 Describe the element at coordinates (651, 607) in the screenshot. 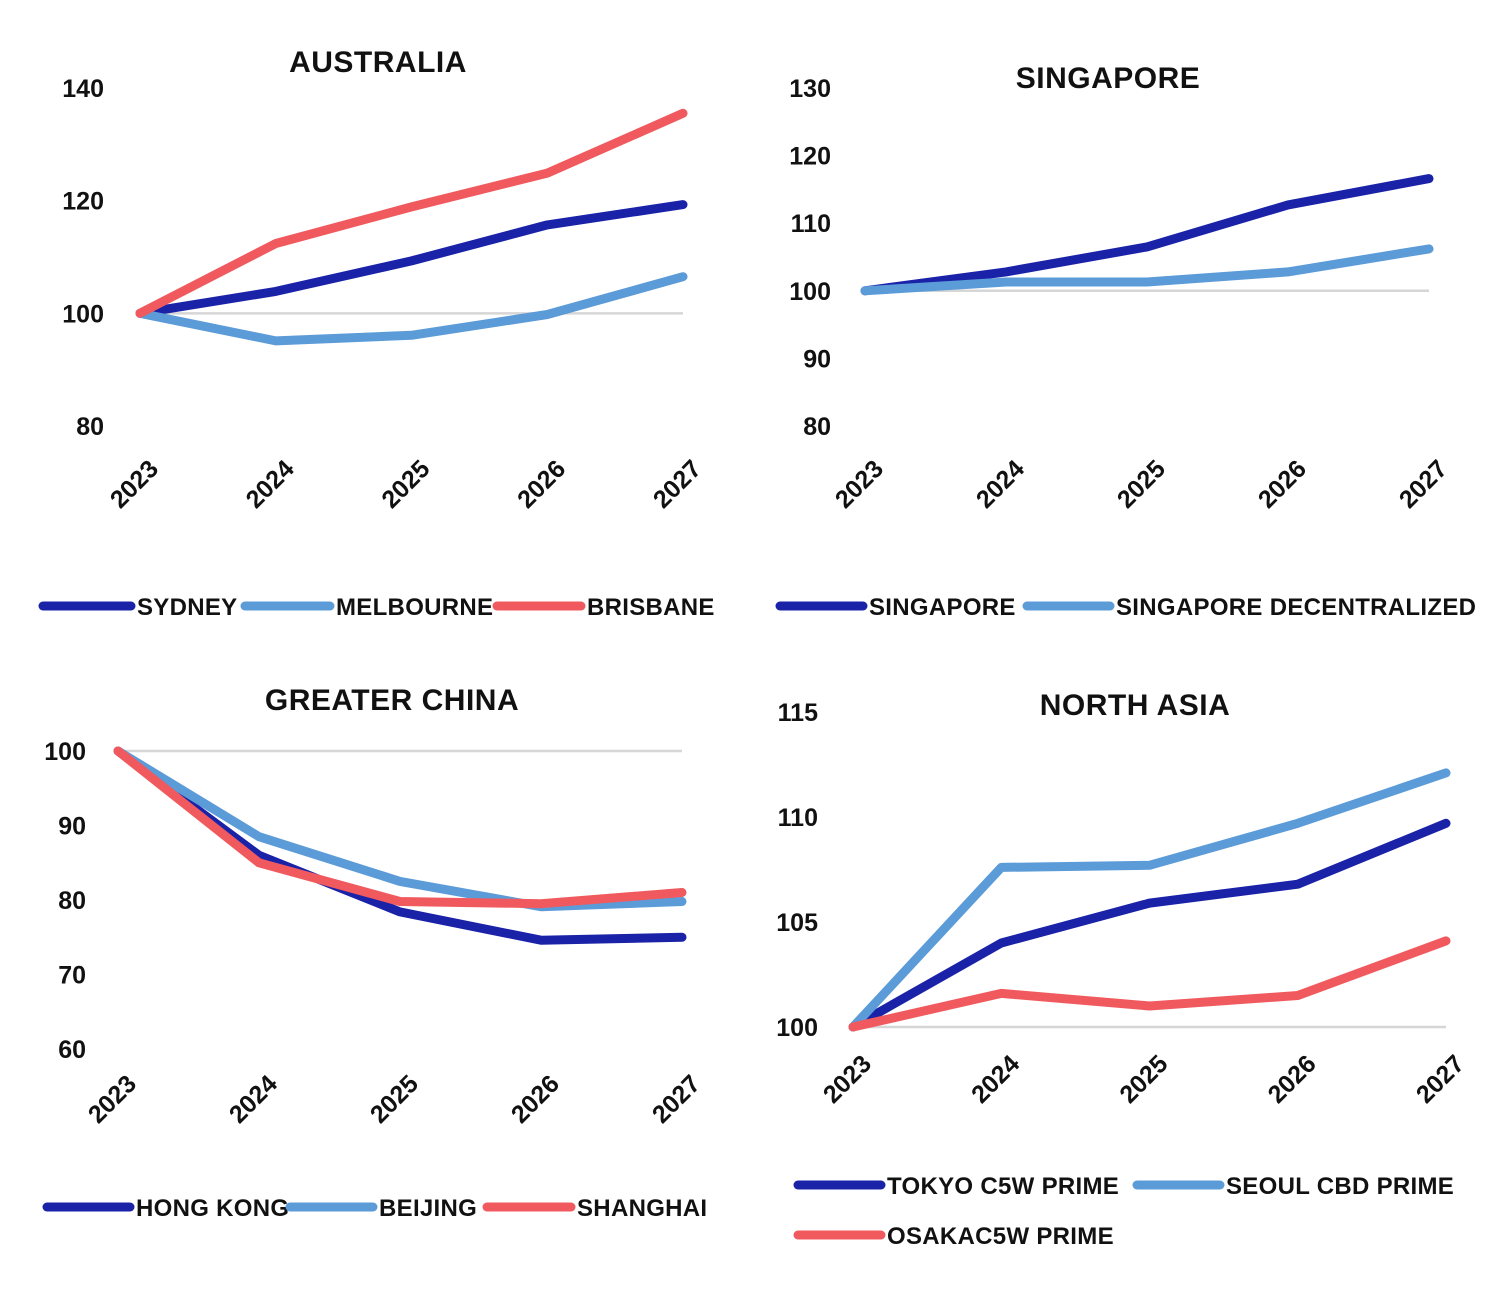

I see `legend-label: BRISBANE` at that location.